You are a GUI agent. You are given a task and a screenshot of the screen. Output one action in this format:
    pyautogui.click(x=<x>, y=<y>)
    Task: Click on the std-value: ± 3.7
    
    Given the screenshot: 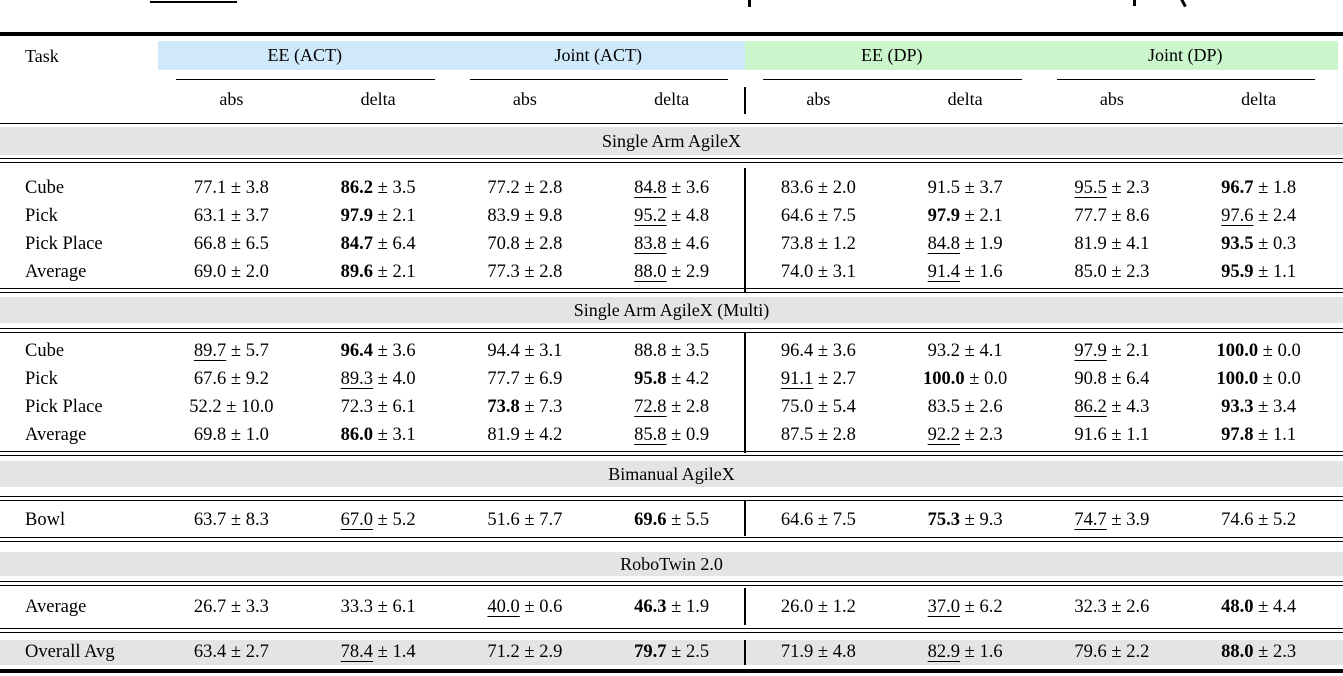 What is the action you would take?
    pyautogui.click(x=981, y=188)
    